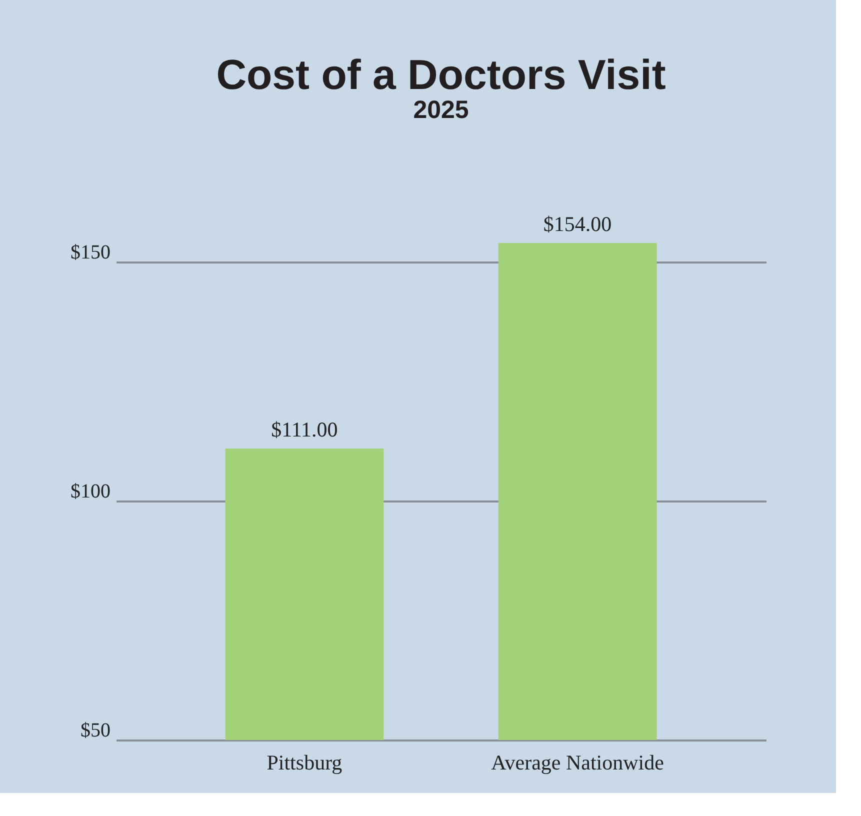 Image resolution: width=861 pixels, height=816 pixels. Describe the element at coordinates (90, 491) in the screenshot. I see `y-tick-label: $100` at that location.